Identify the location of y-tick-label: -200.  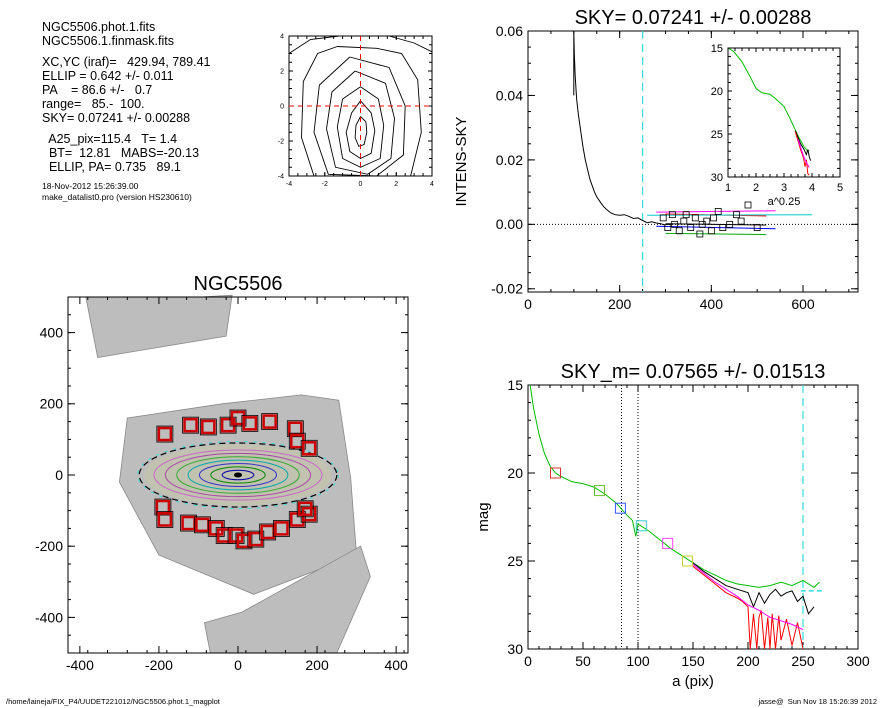
(49, 546).